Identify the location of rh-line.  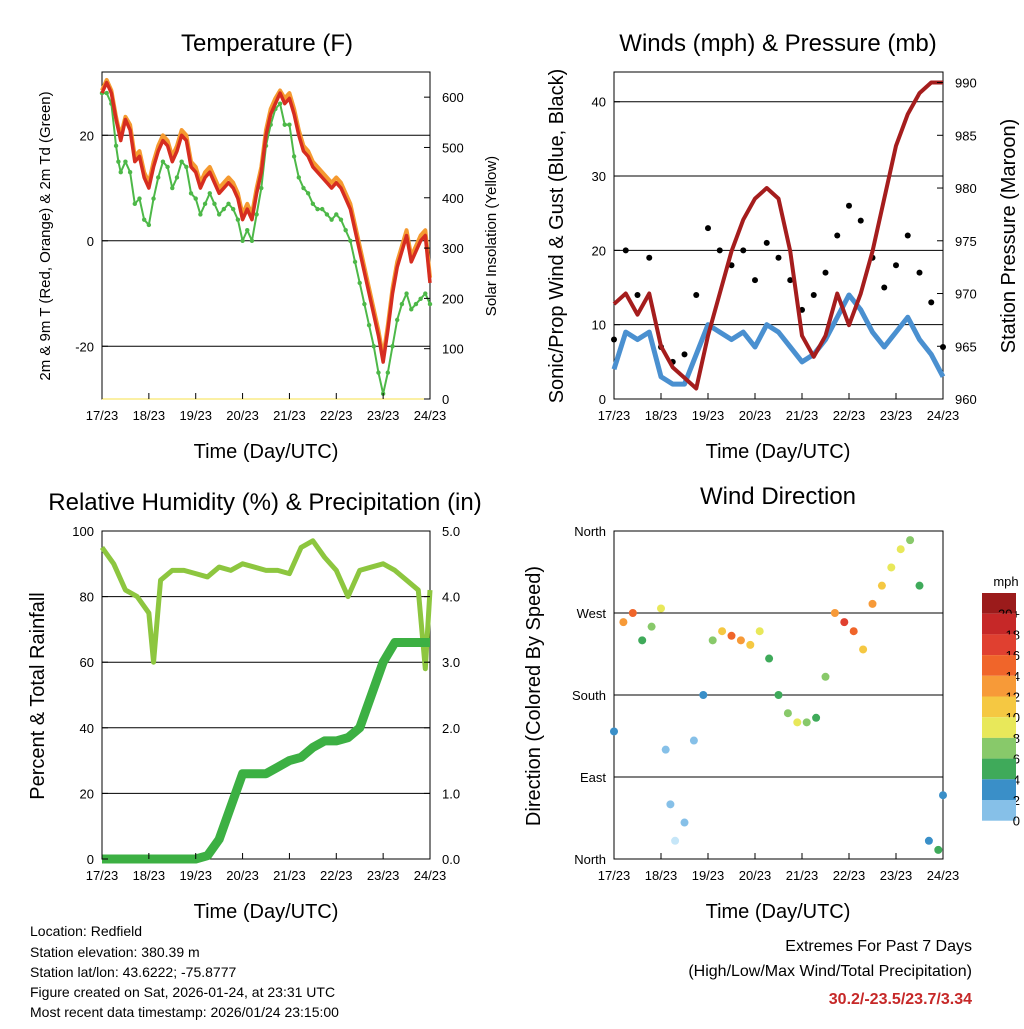
(266, 605).